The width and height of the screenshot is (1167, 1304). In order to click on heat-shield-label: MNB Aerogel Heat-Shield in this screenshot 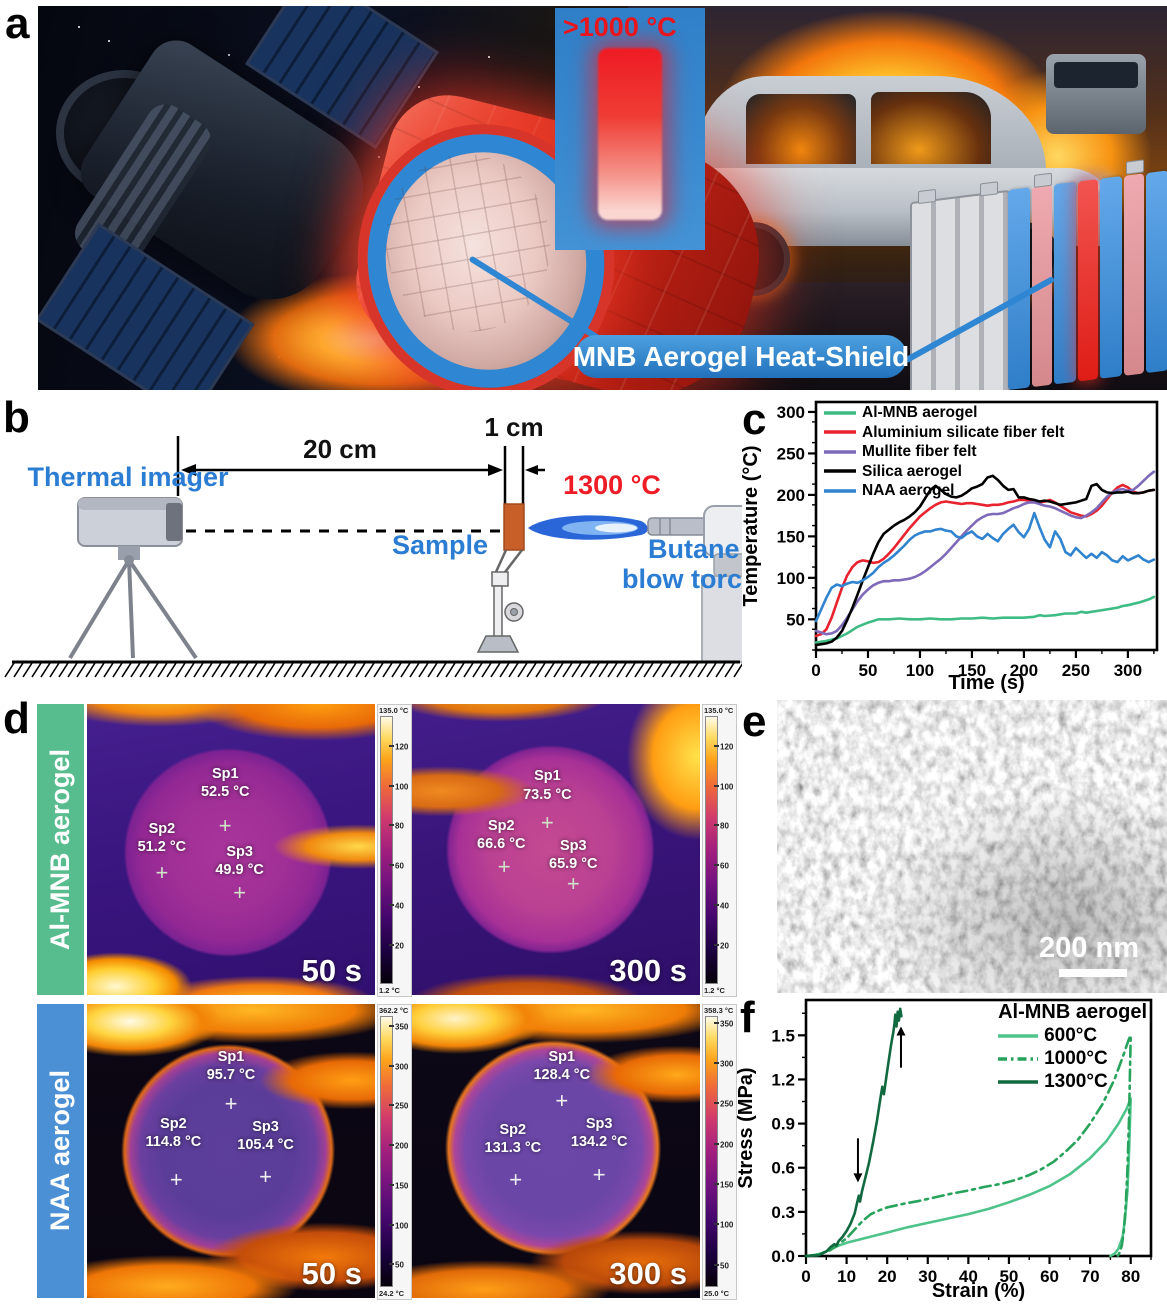, I will do `click(741, 356)`.